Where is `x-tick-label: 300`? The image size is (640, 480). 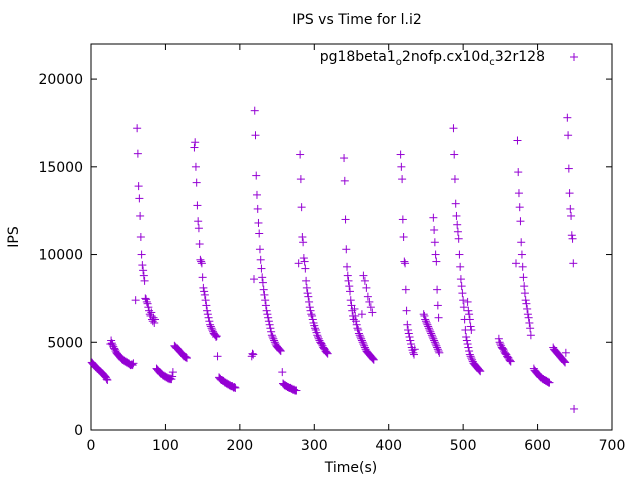
x-tick-label: 300 is located at coordinates (314, 446).